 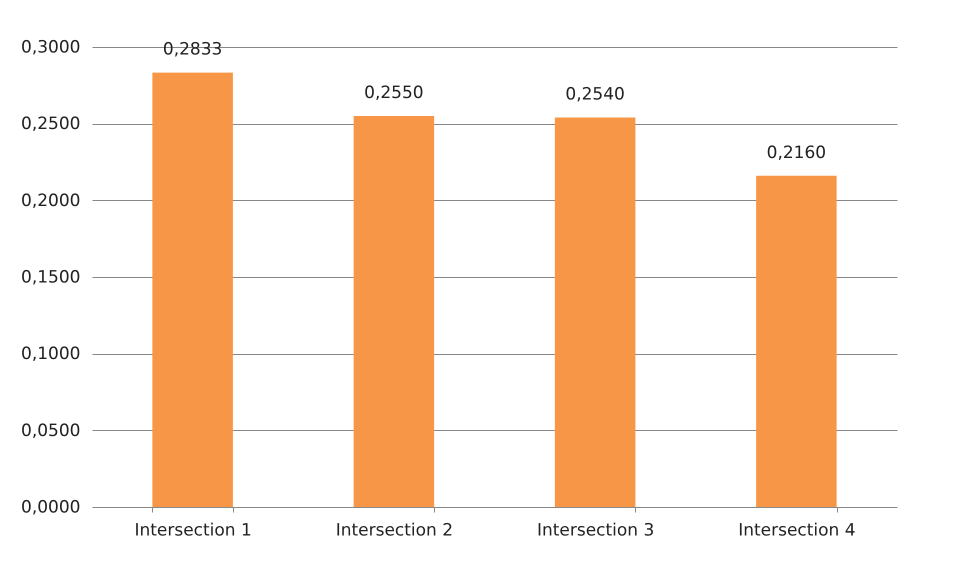 What do you see at coordinates (595, 530) in the screenshot?
I see `x-tick-label: Intersection 3` at bounding box center [595, 530].